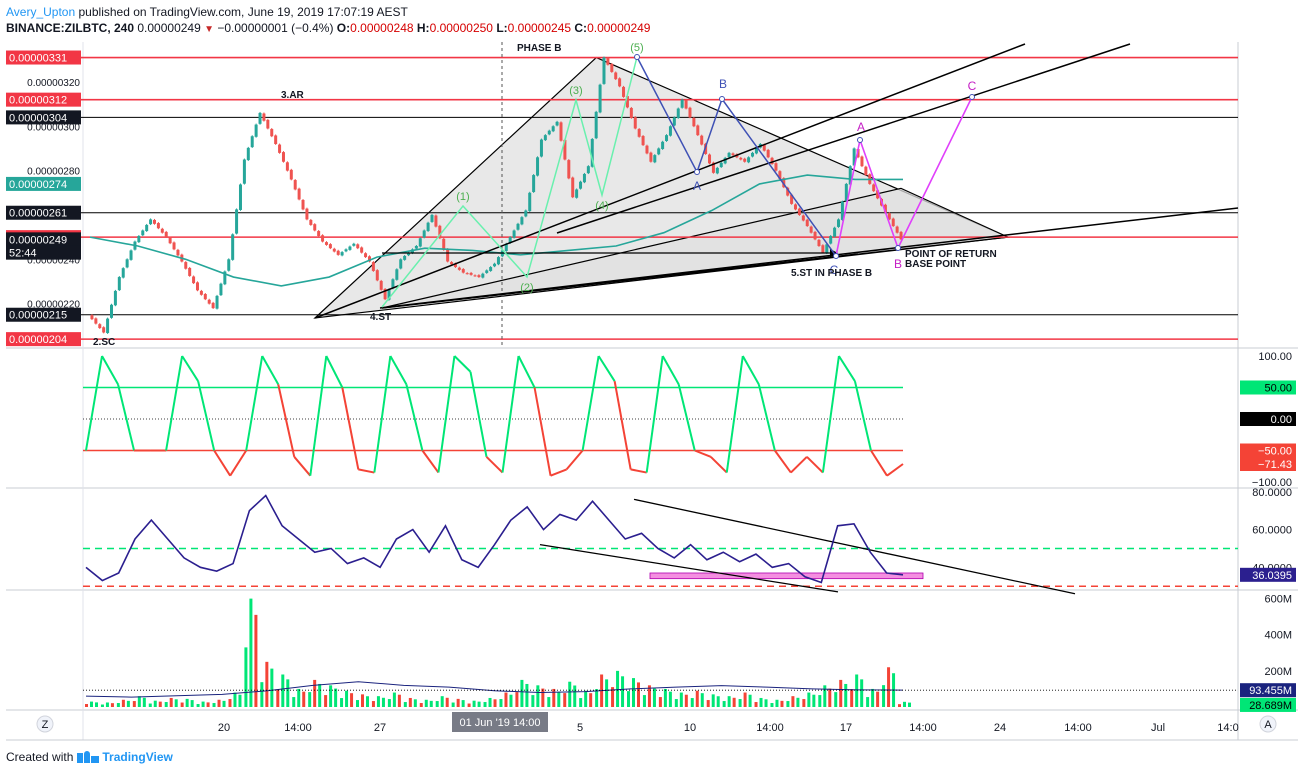  I want to click on rsi-scale-label: 60.0000, so click(1272, 531).